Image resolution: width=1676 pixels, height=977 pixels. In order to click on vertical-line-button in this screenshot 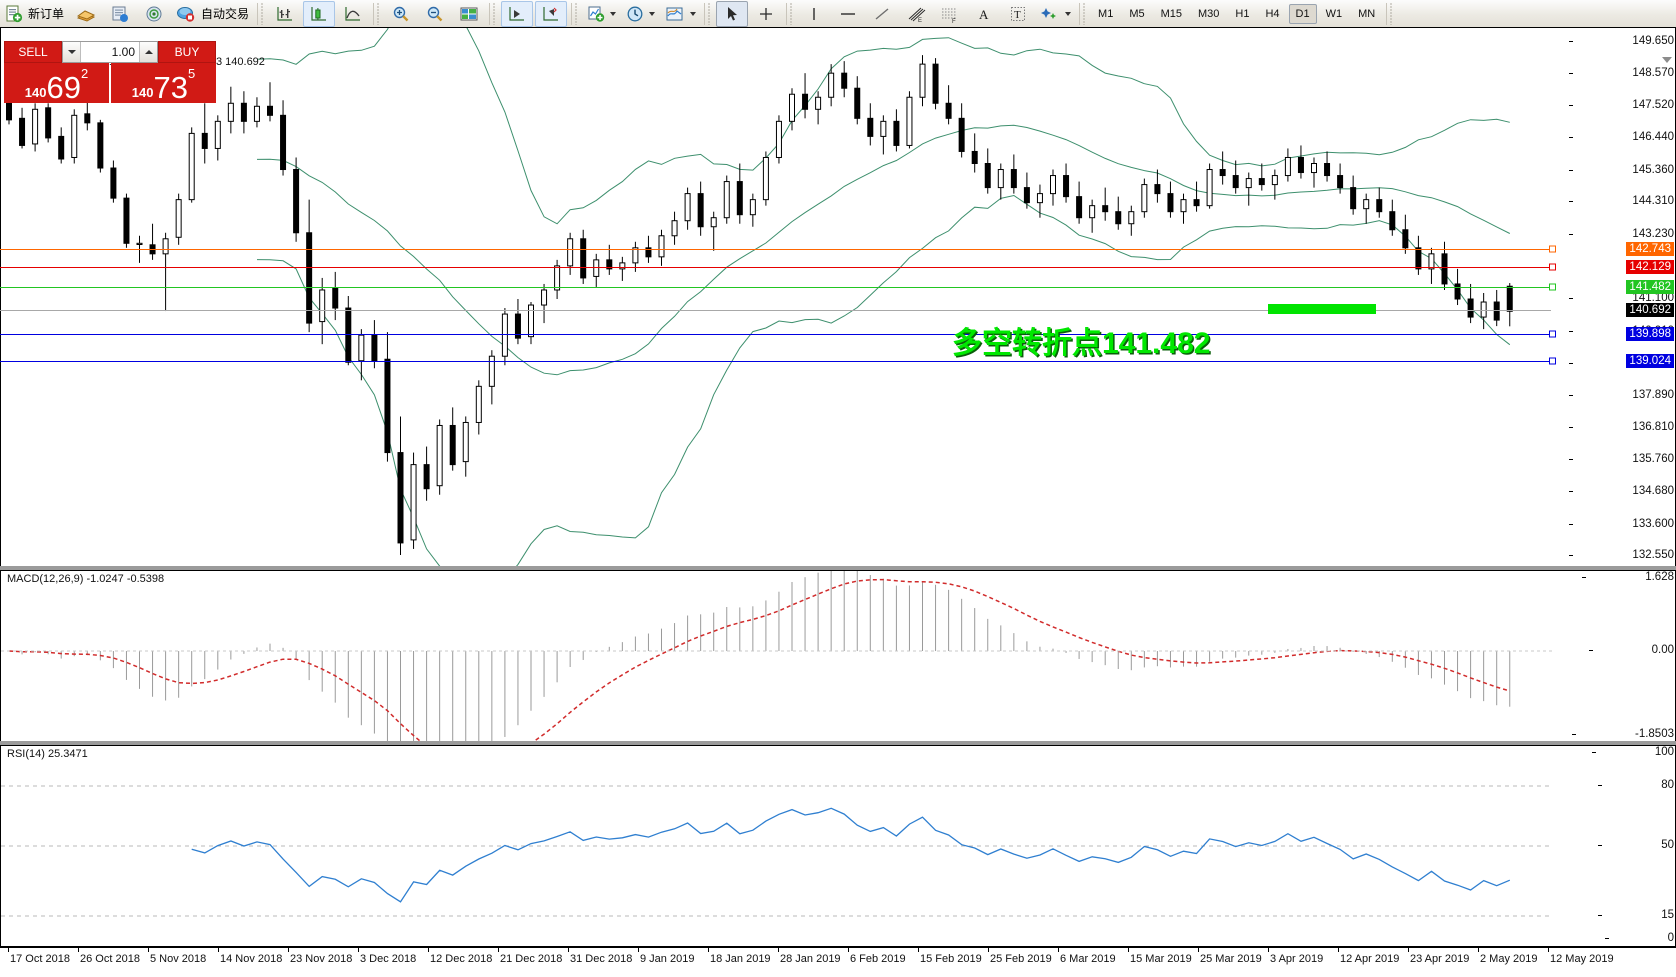, I will do `click(814, 14)`.